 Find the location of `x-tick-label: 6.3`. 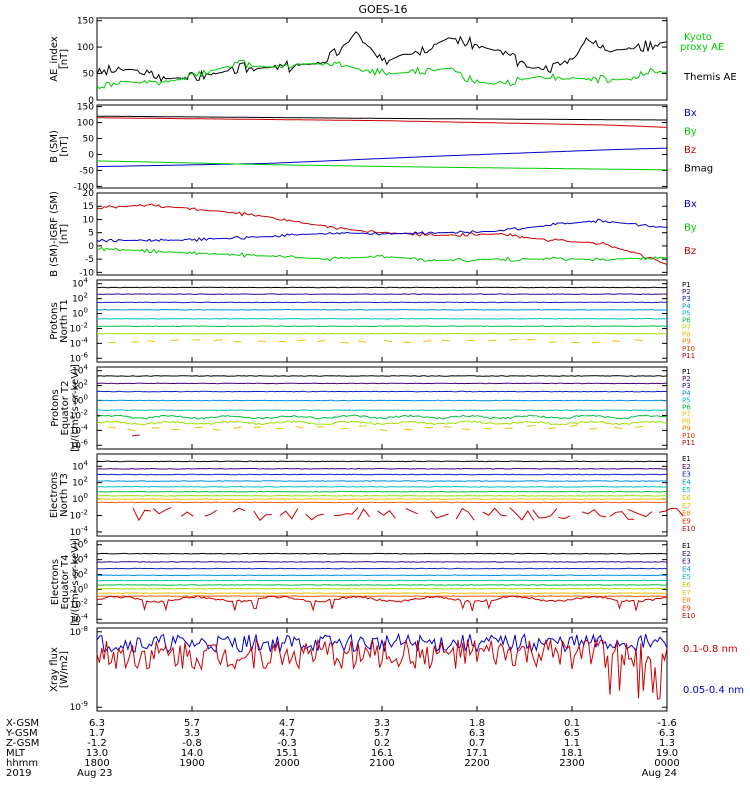

x-tick-label: 6.3 is located at coordinates (97, 723).